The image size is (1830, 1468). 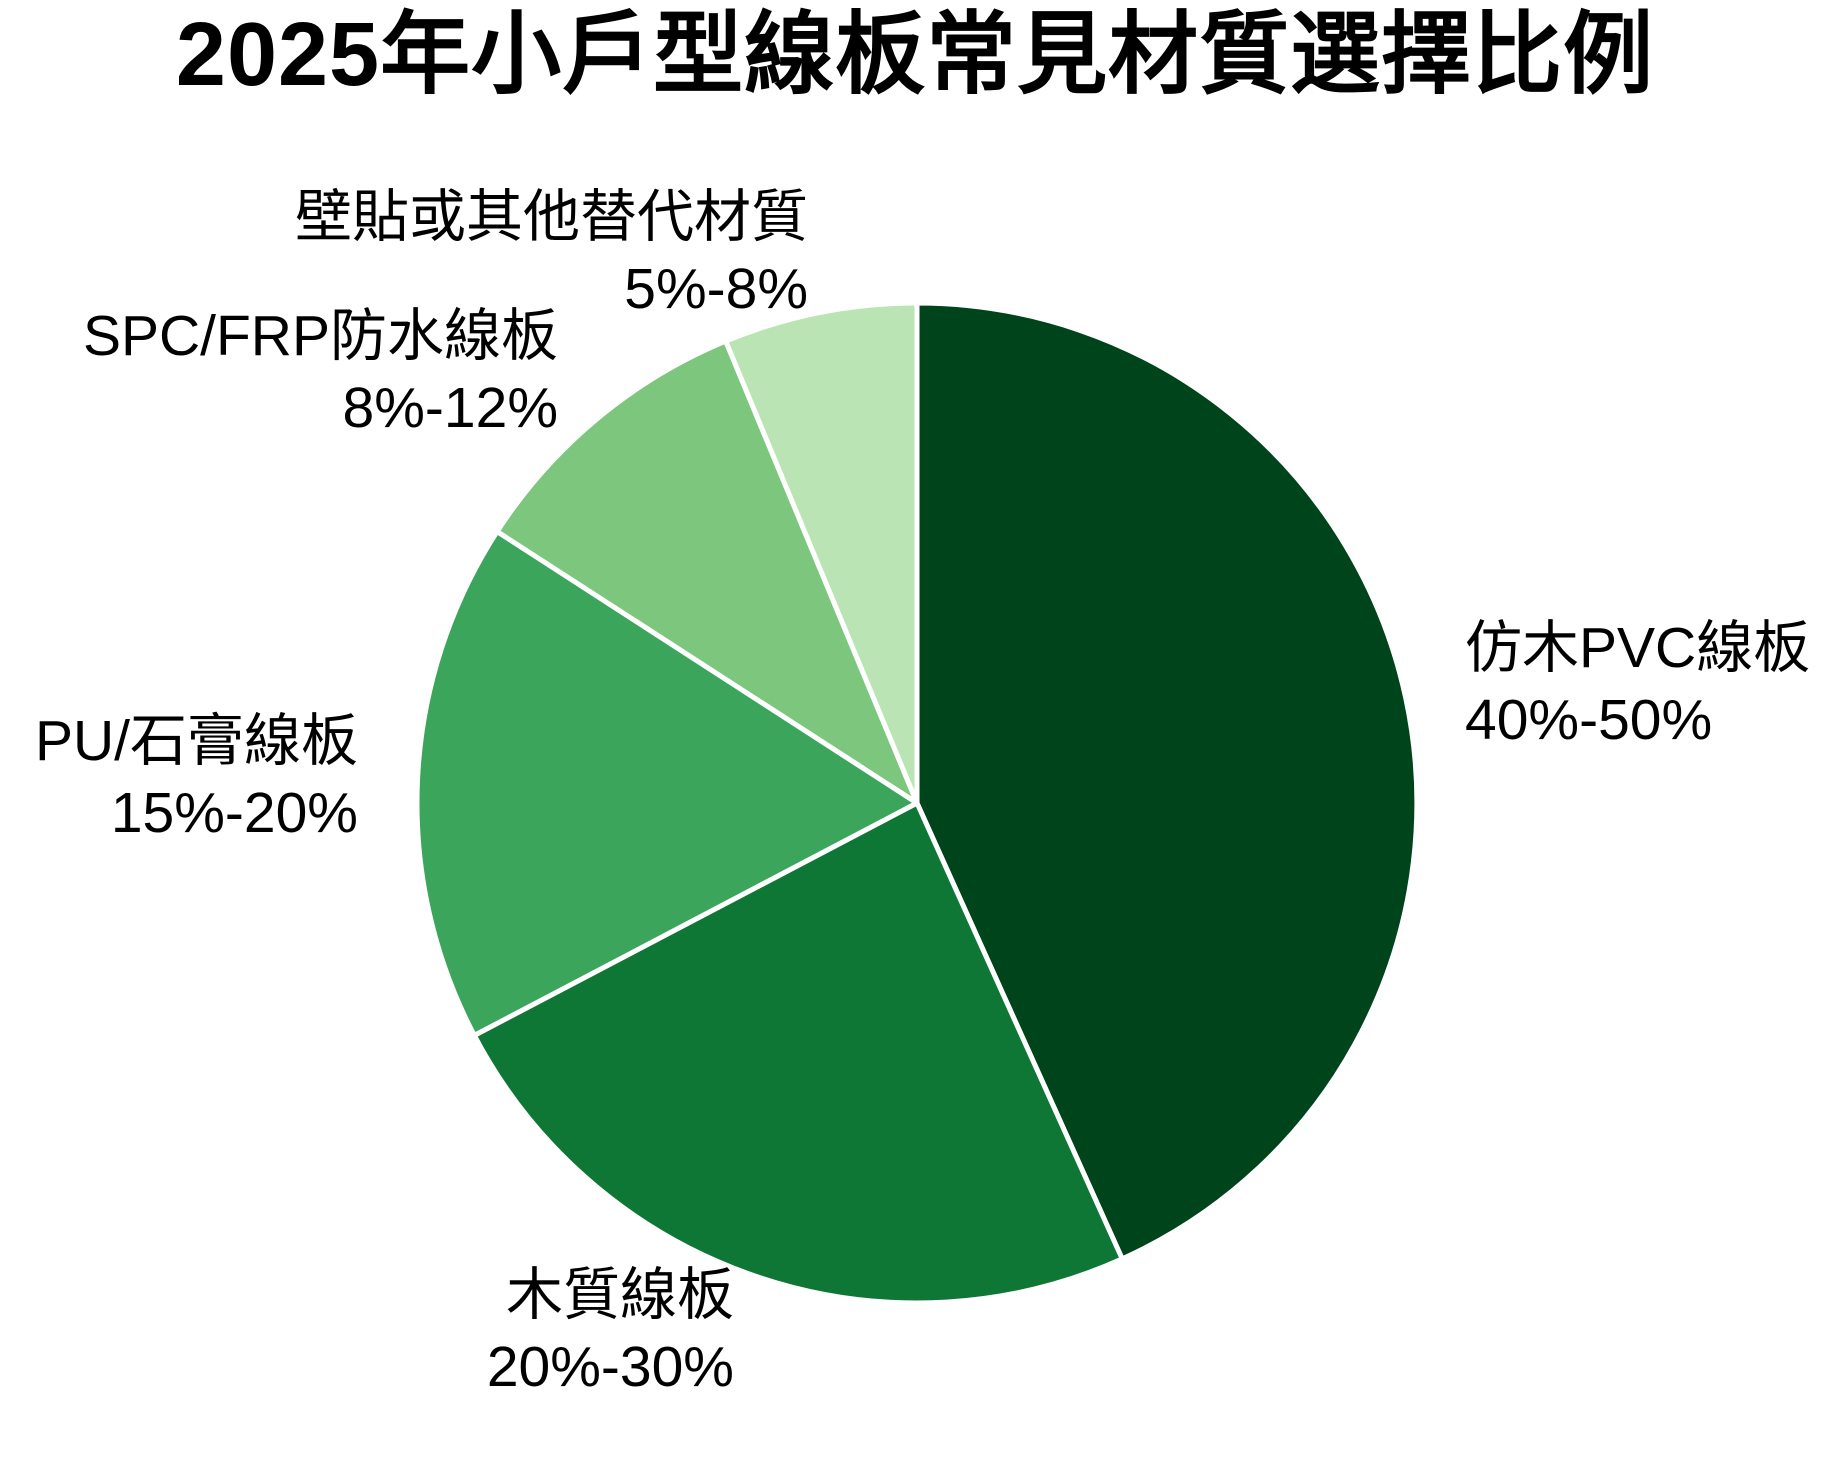 What do you see at coordinates (915, 55) in the screenshot?
I see `chart-title: 2025年小戶型線板常見材質選擇比例` at bounding box center [915, 55].